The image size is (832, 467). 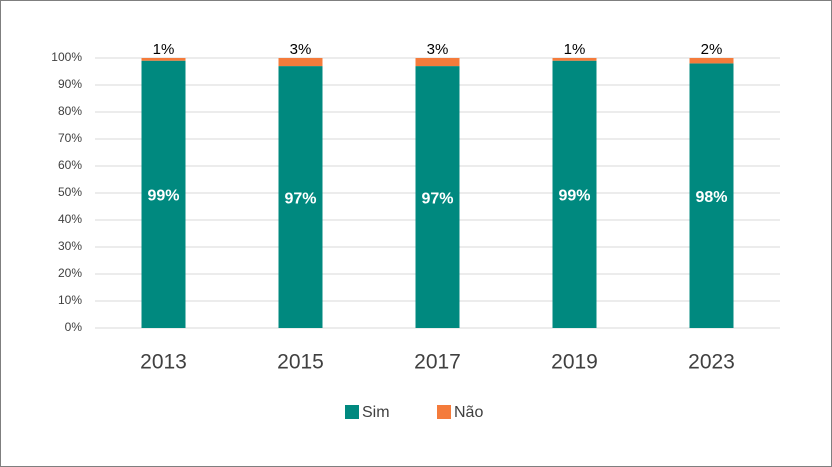 I want to click on y-tick-label: 40%, so click(x=70, y=219).